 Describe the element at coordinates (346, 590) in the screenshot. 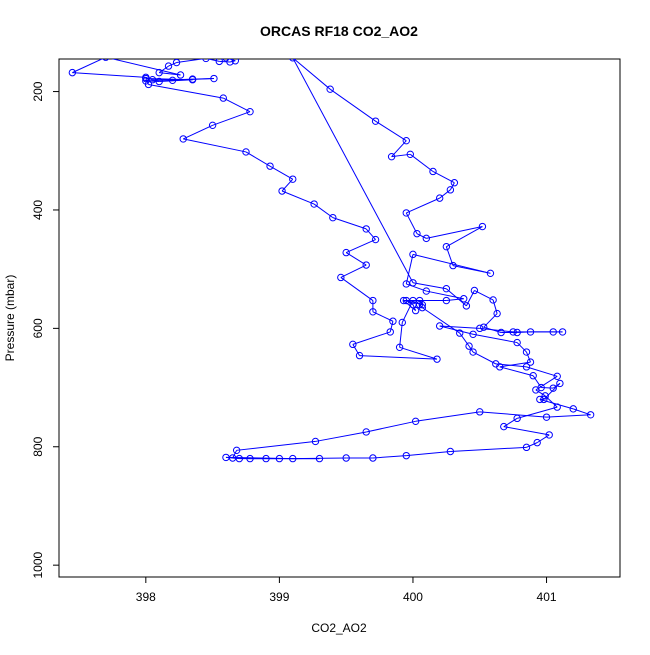

I see `x-axis: 398 399 400 401` at that location.